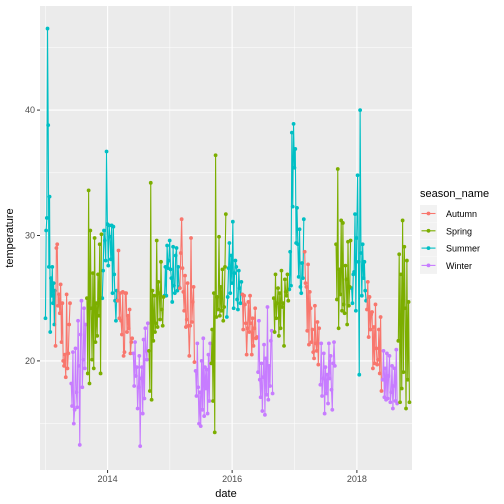 The height and width of the screenshot is (504, 504). I want to click on legend: season_name Autumn Spring Summer Winter, so click(454, 231).